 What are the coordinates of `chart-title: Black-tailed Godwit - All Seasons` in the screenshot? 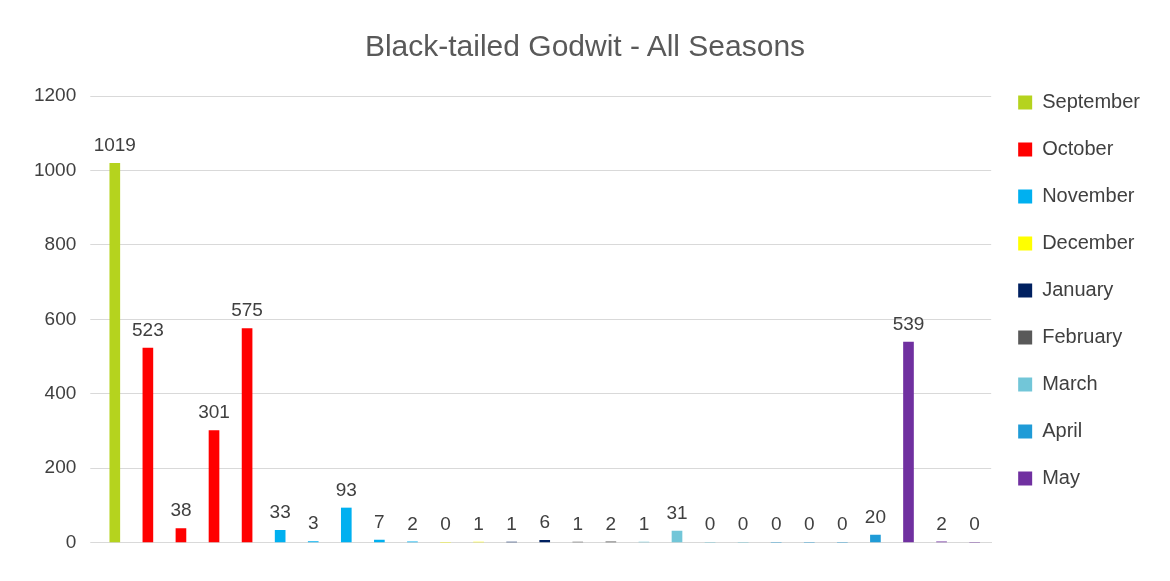 It's located at (585, 46).